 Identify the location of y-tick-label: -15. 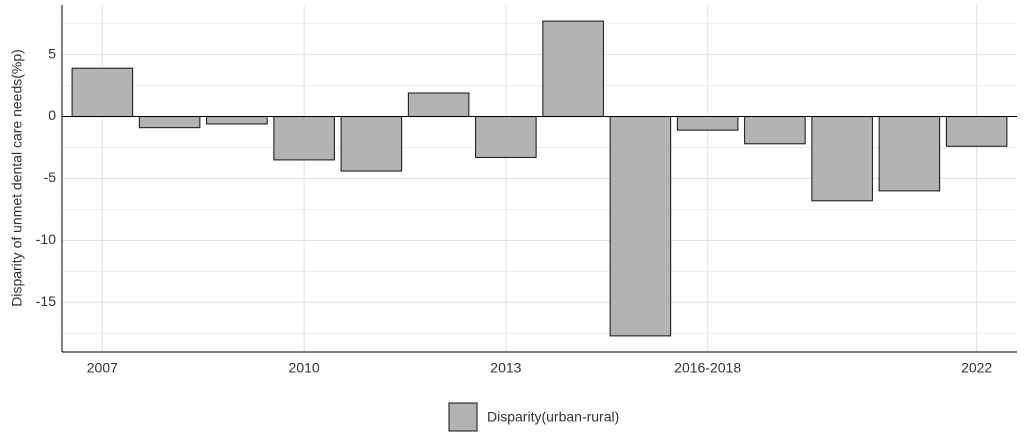
(46, 301).